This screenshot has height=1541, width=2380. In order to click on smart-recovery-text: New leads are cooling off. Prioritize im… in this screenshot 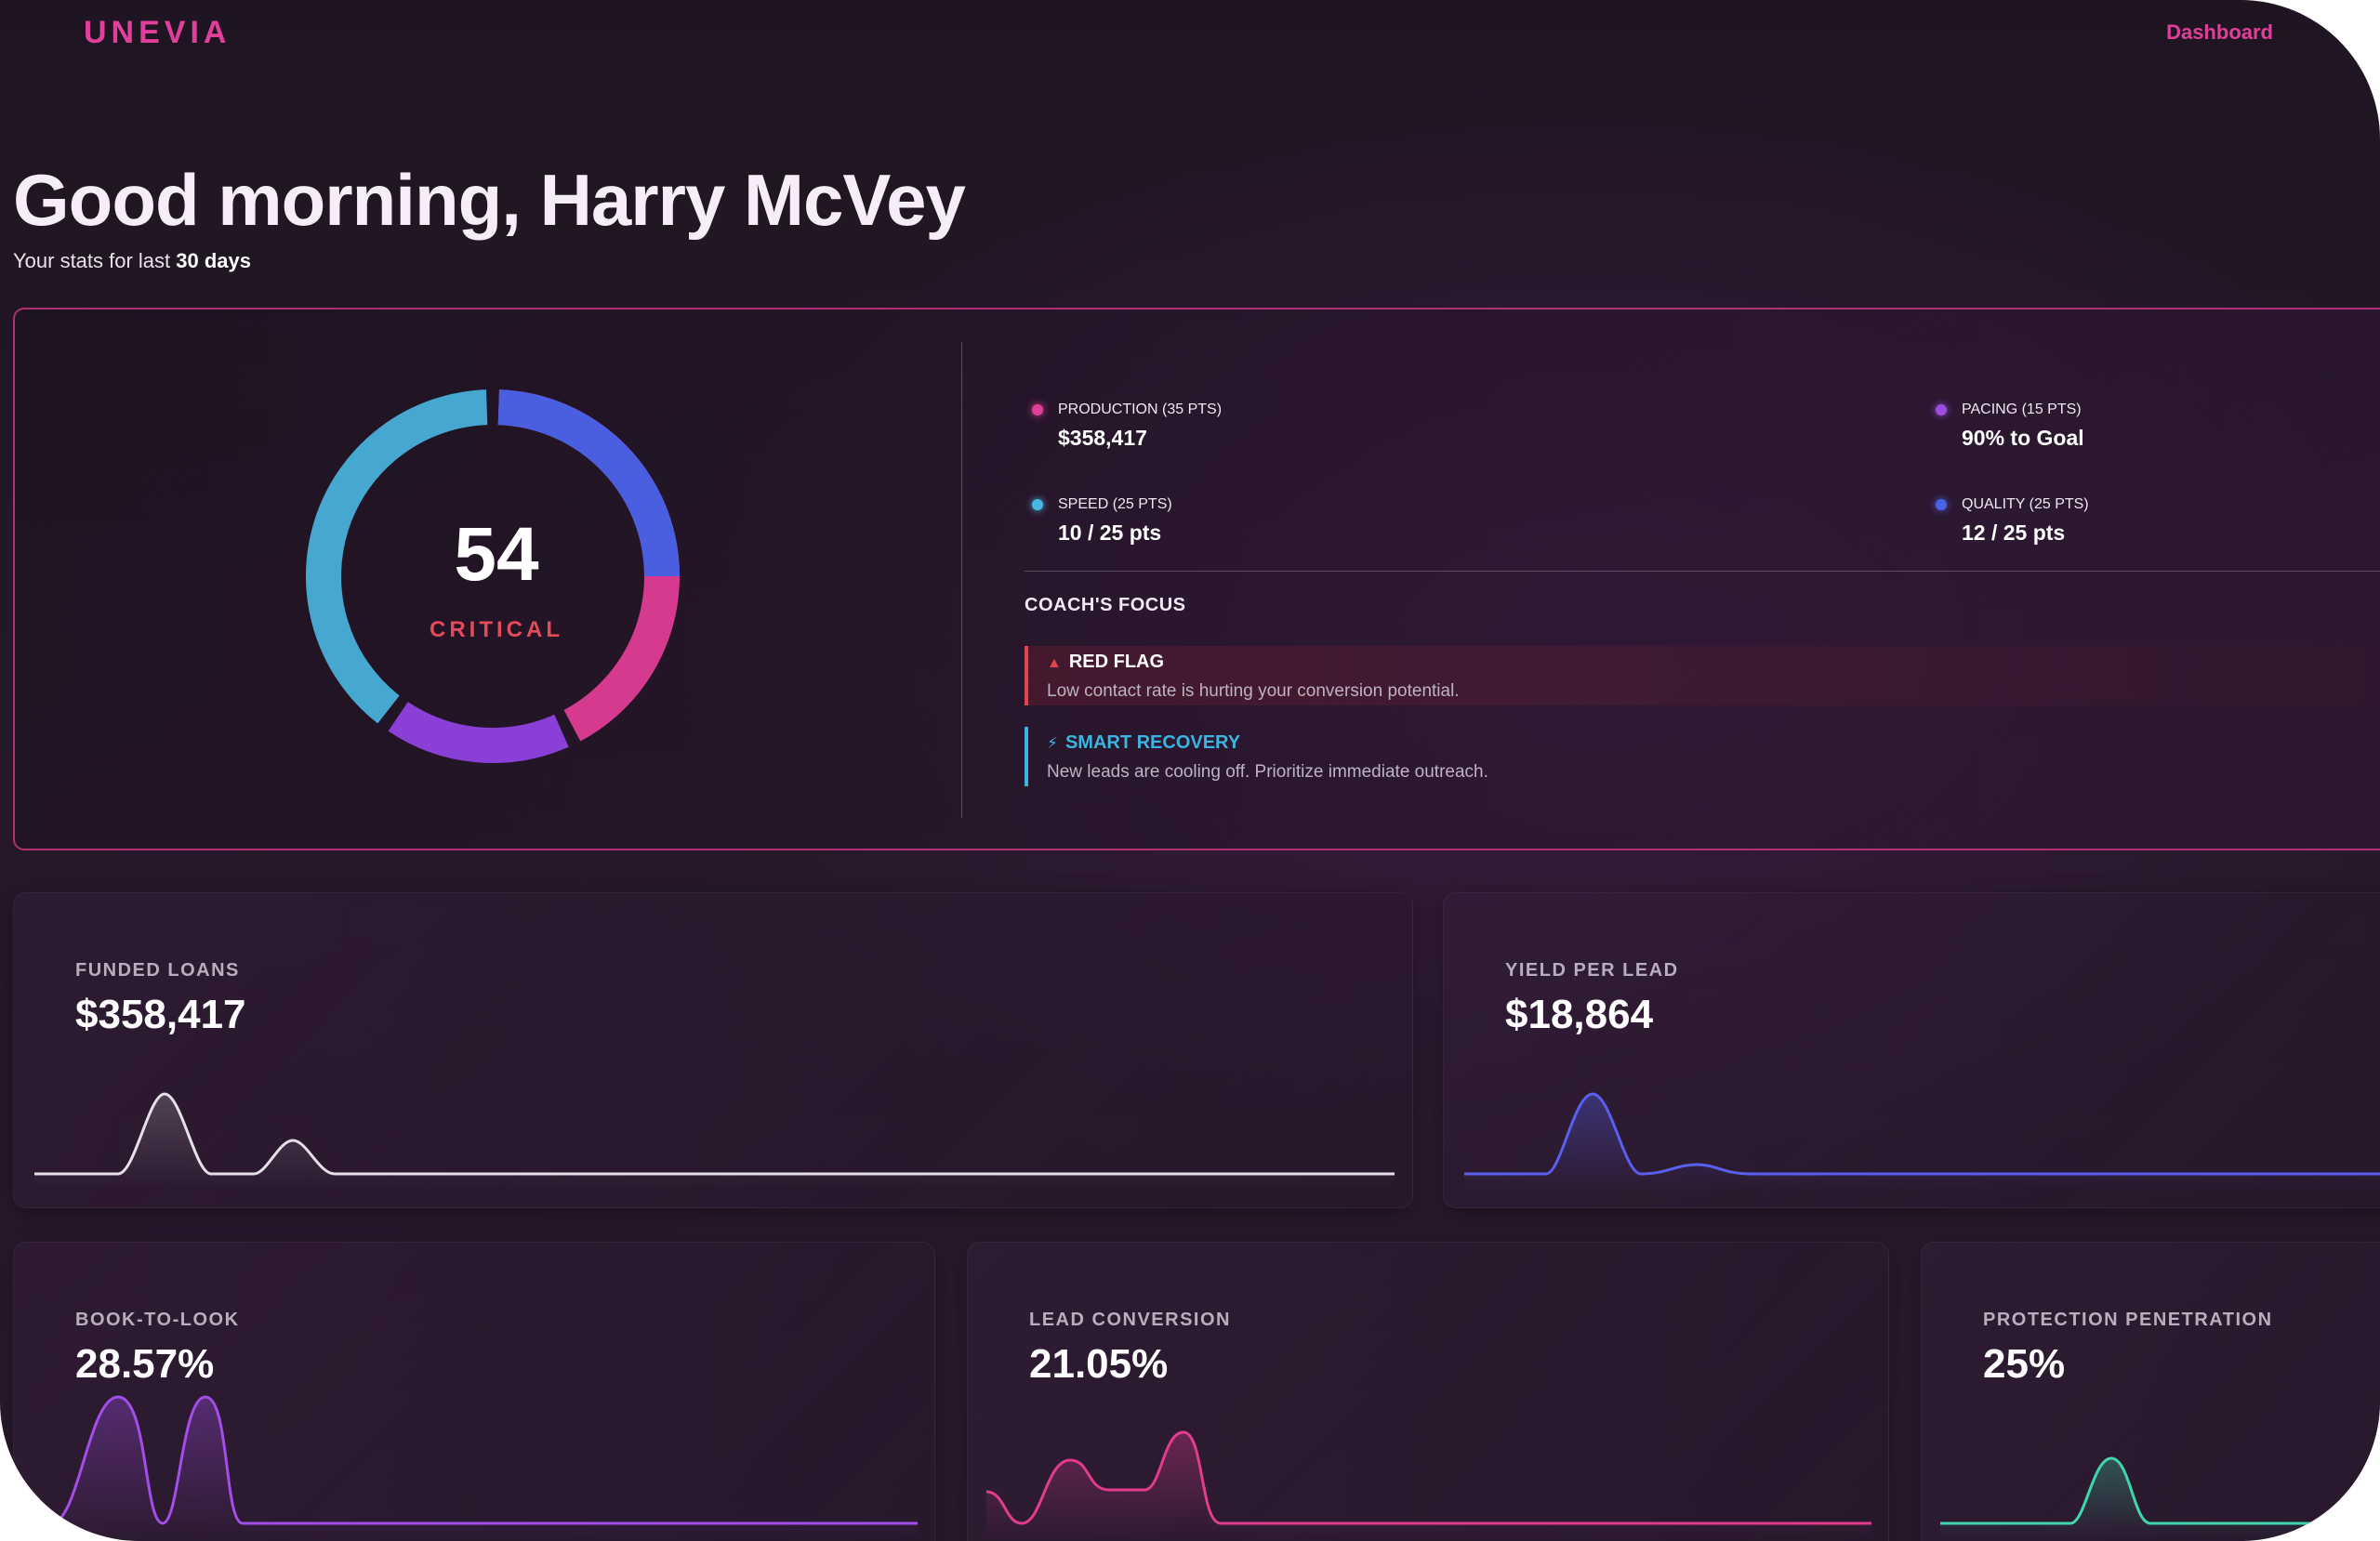, I will do `click(1267, 772)`.